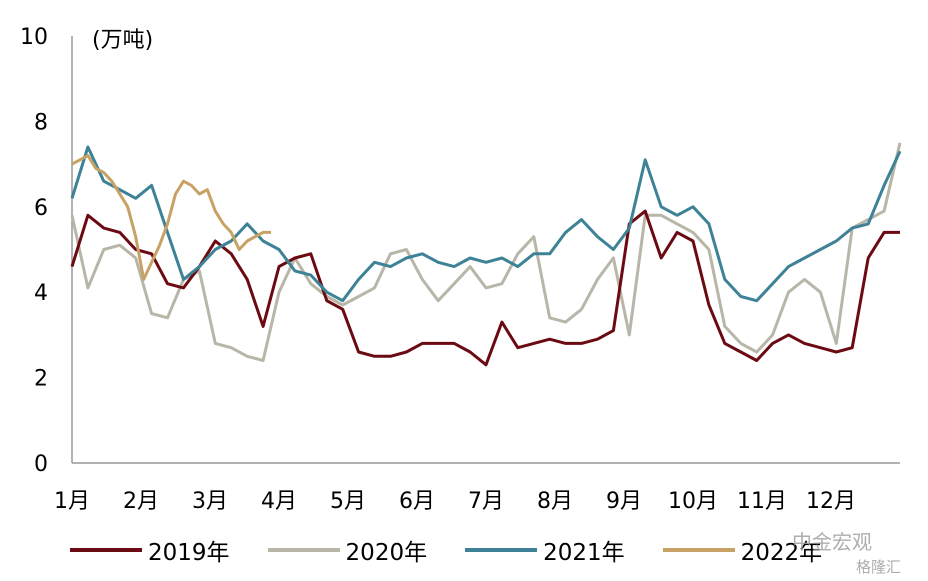  What do you see at coordinates (584, 553) in the screenshot?
I see `legend-label-2021: 2021年` at bounding box center [584, 553].